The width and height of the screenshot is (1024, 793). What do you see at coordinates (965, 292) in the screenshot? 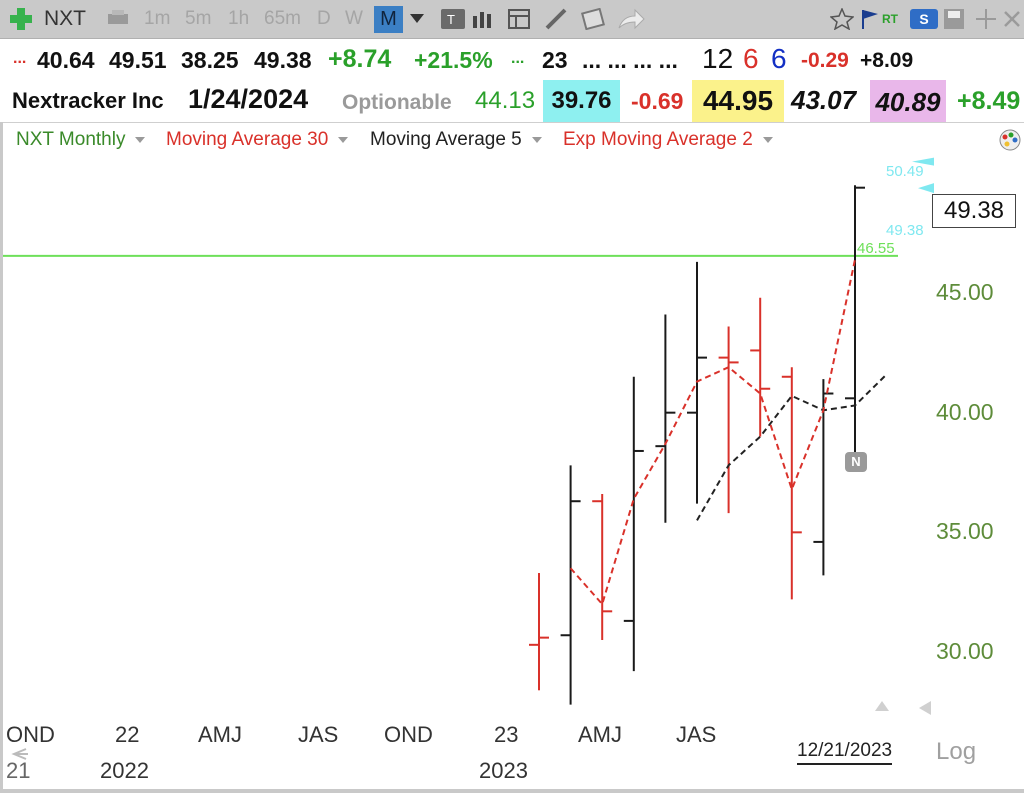
I see `y-tick-label: 45.00` at bounding box center [965, 292].